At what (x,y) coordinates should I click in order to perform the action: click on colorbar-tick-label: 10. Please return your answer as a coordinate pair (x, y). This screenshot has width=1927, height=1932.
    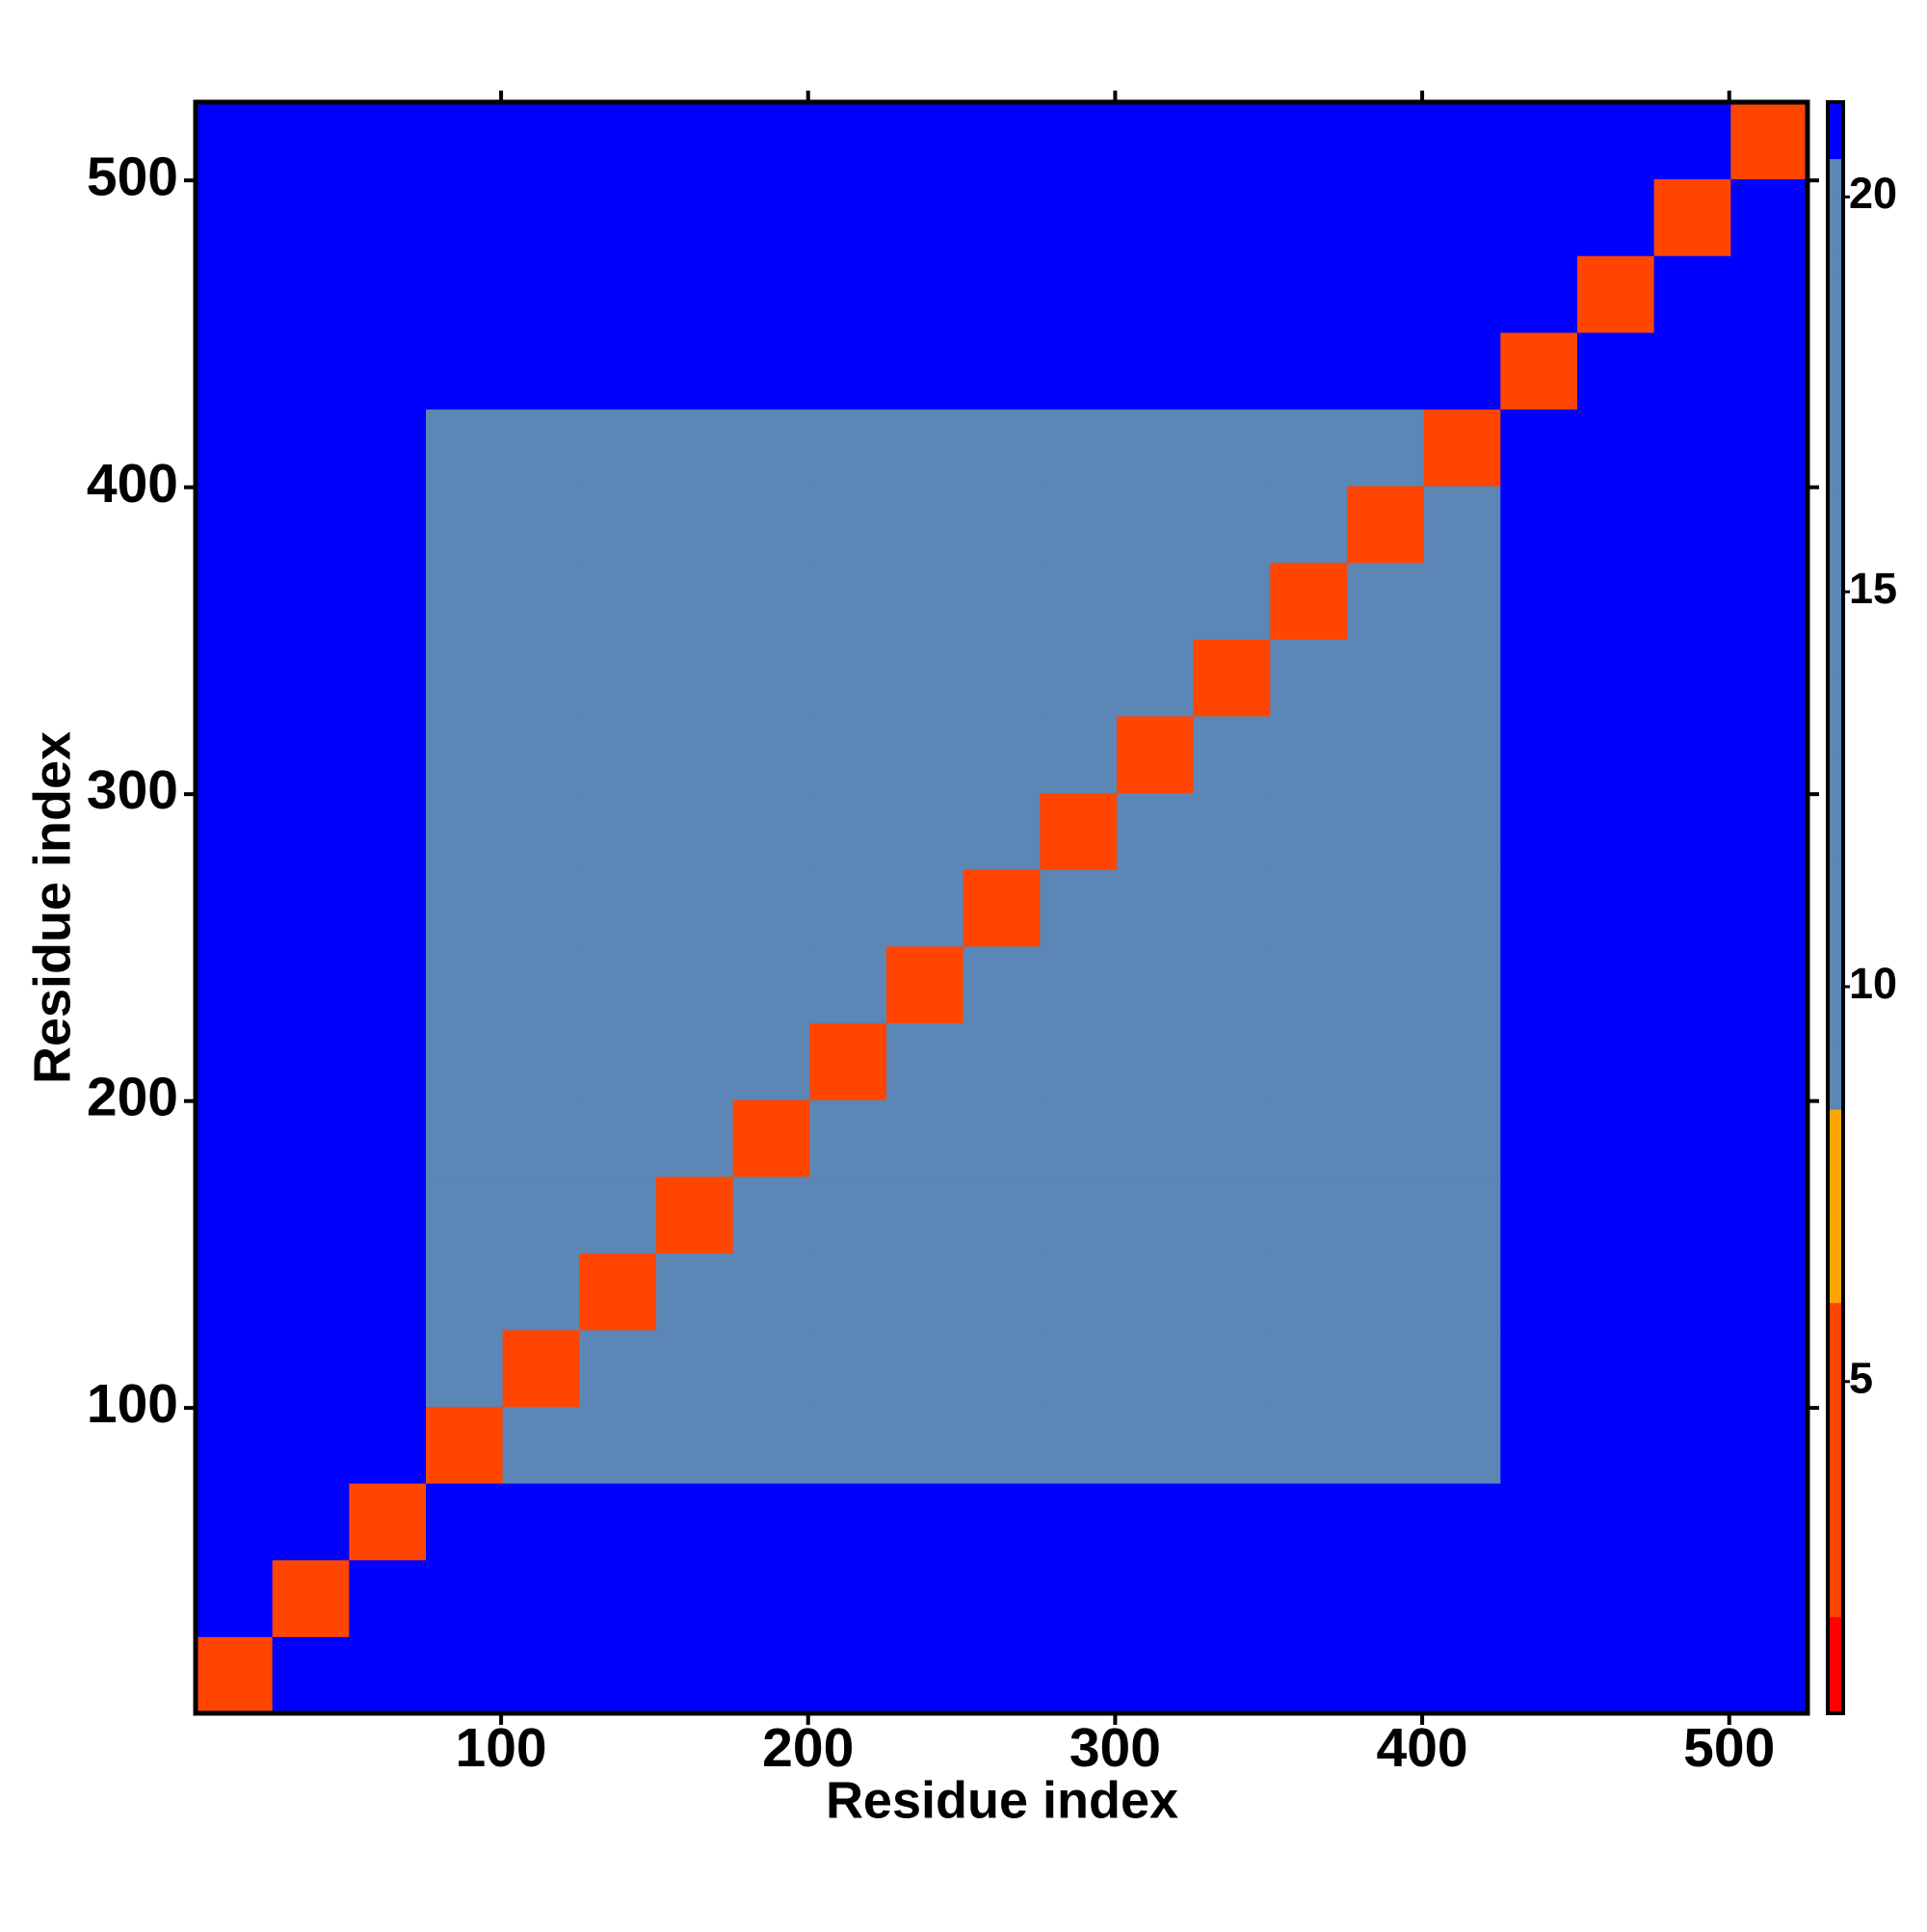
    Looking at the image, I should click on (1873, 983).